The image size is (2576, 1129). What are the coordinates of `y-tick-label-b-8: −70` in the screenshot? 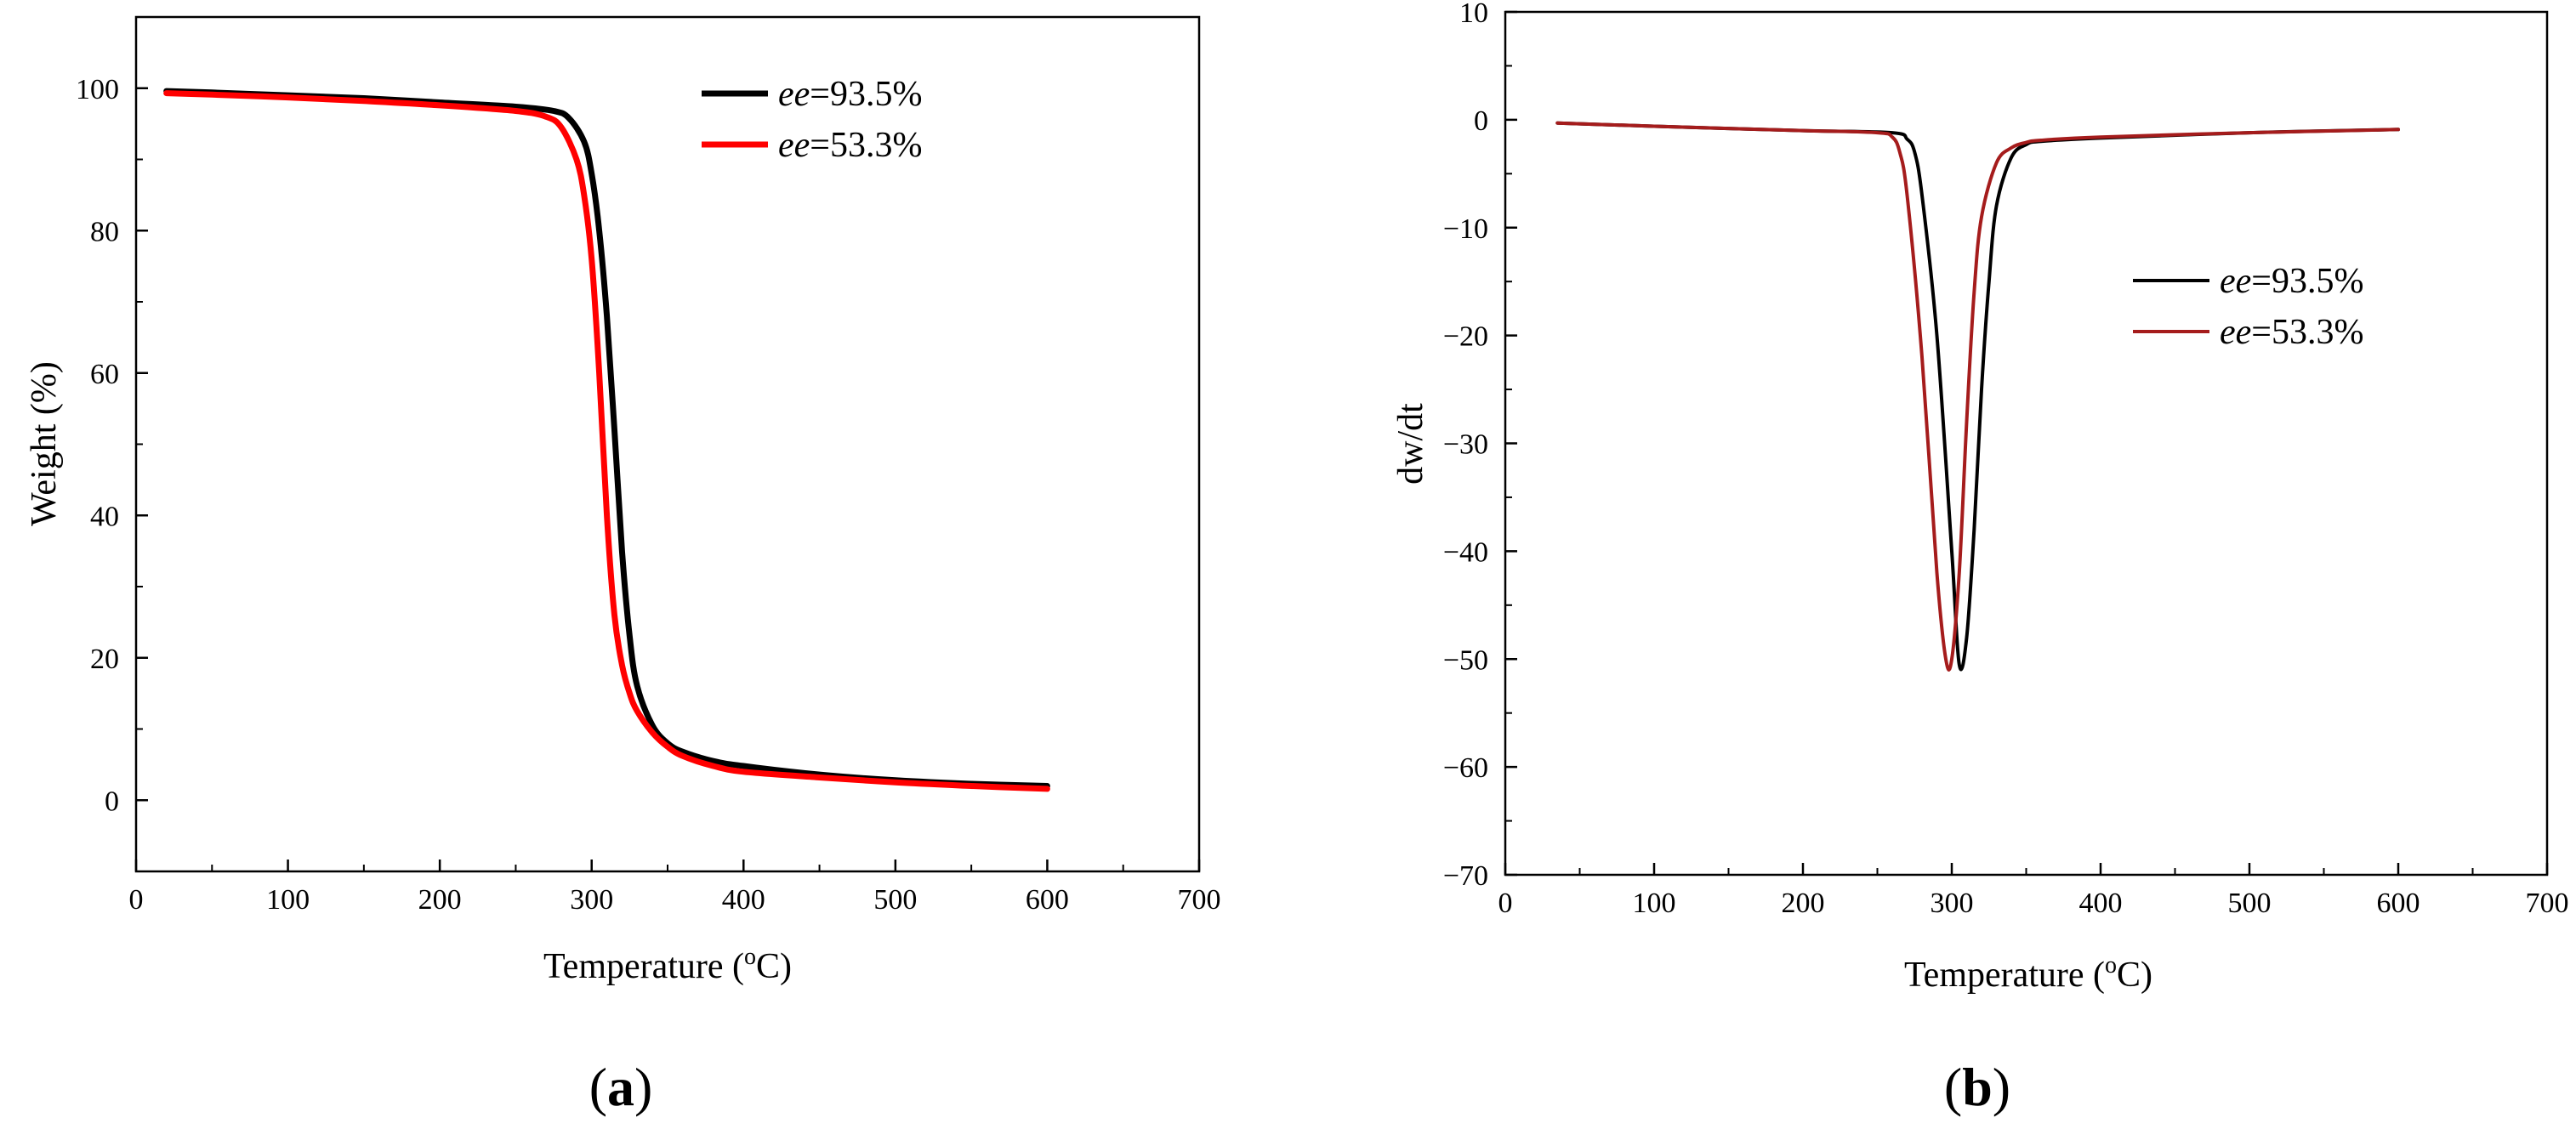 It's located at (1465, 876).